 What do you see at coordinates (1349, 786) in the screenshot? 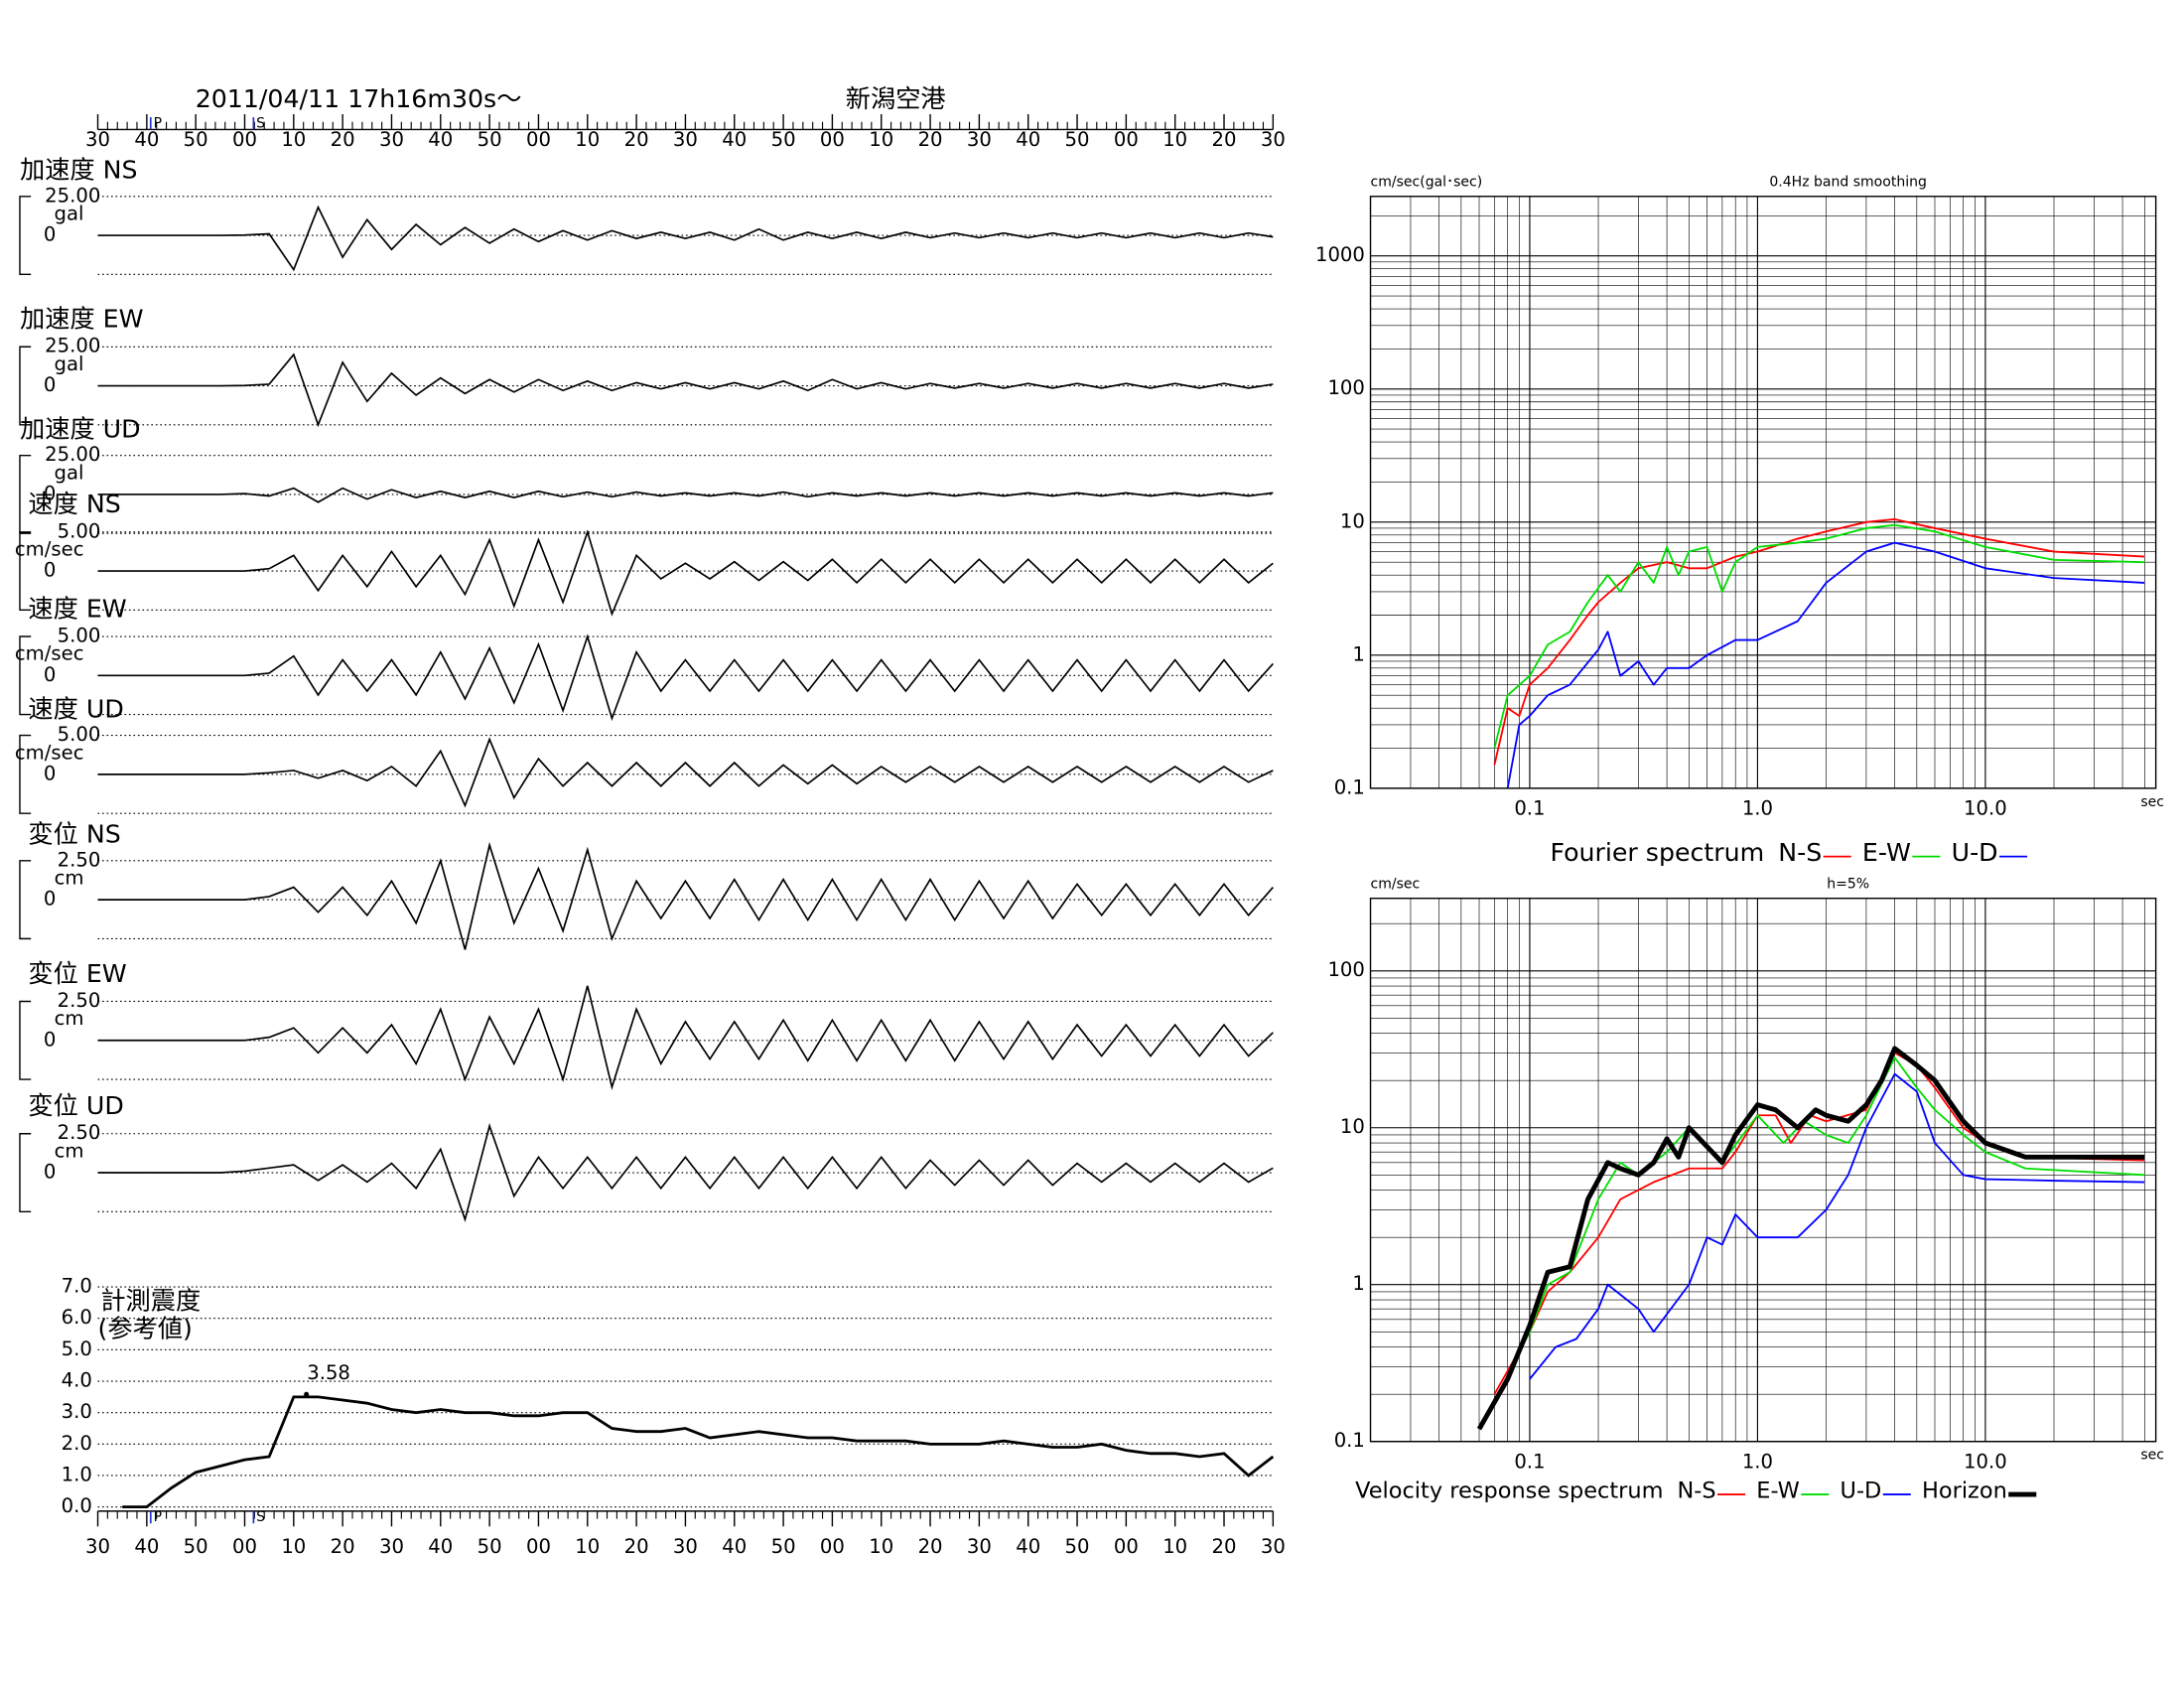
I see `y-tick-label: 0.1` at bounding box center [1349, 786].